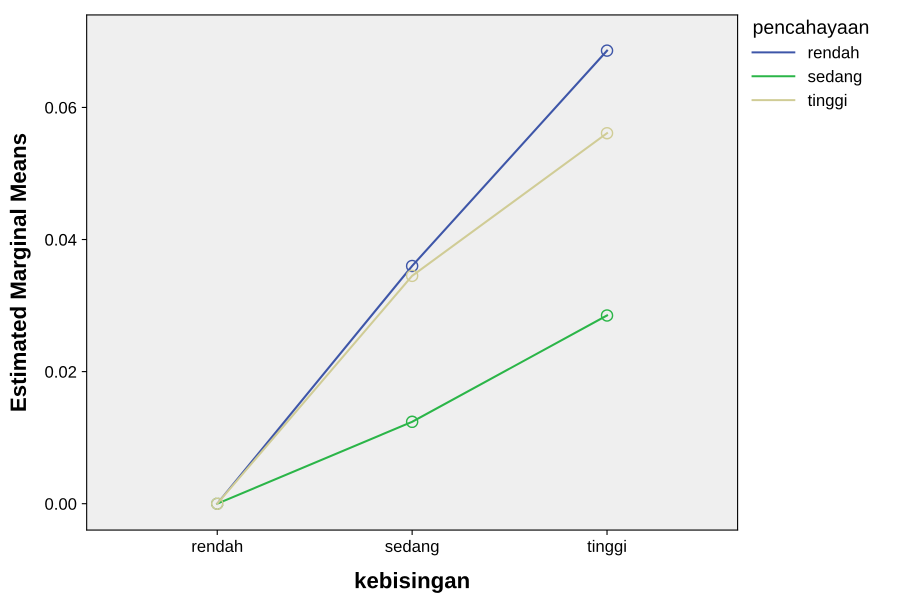  Describe the element at coordinates (412, 582) in the screenshot. I see `x-axis-title: kebisingan` at that location.